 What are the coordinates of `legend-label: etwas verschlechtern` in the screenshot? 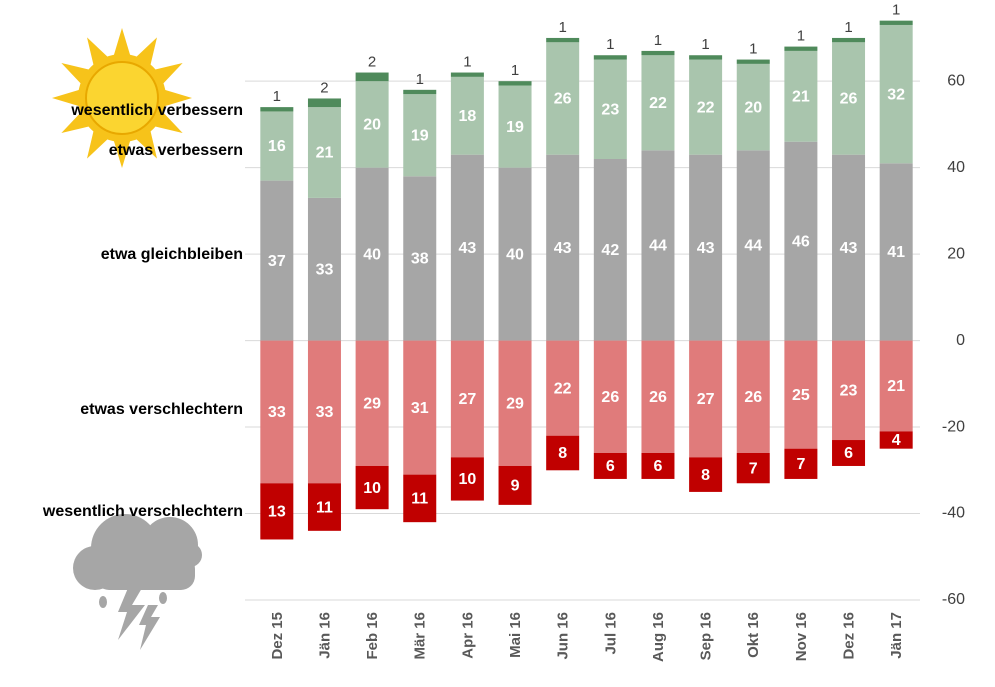 It's located at (161, 409).